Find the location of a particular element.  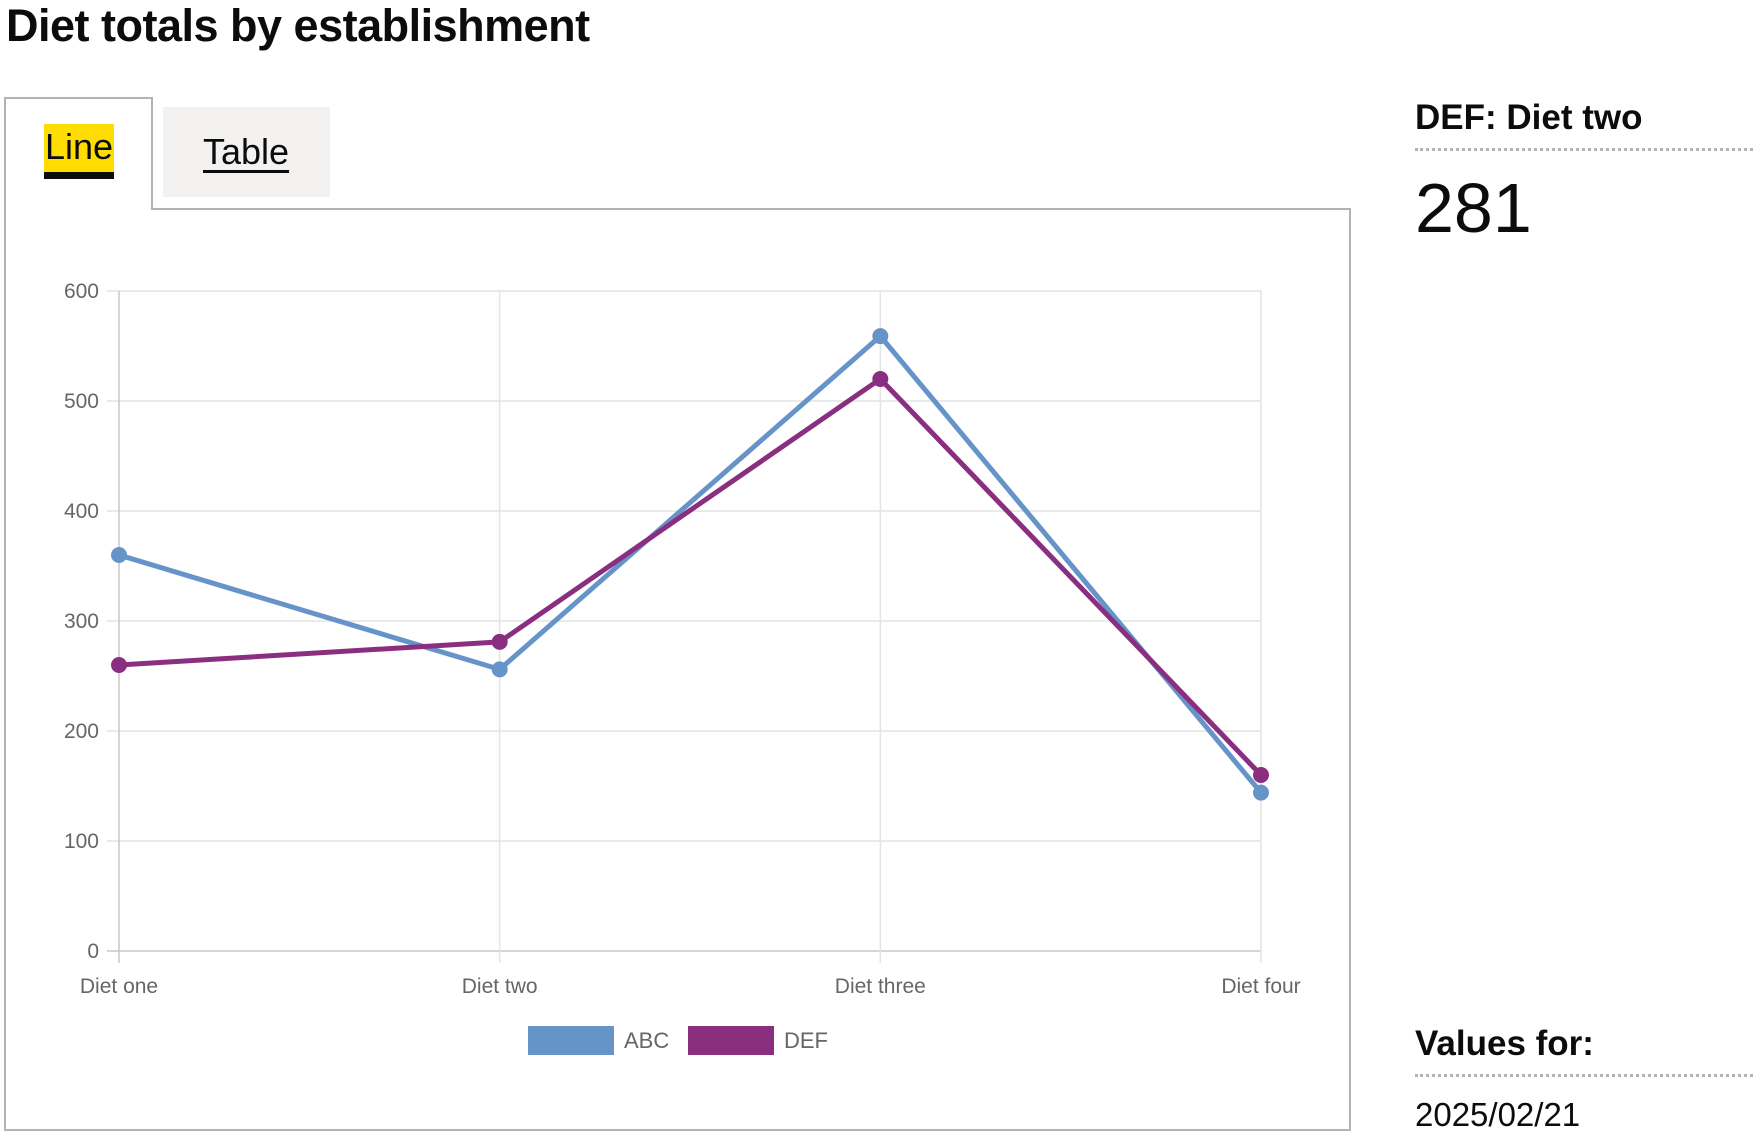

values-for-block: Values for: is located at coordinates (1584, 1050).